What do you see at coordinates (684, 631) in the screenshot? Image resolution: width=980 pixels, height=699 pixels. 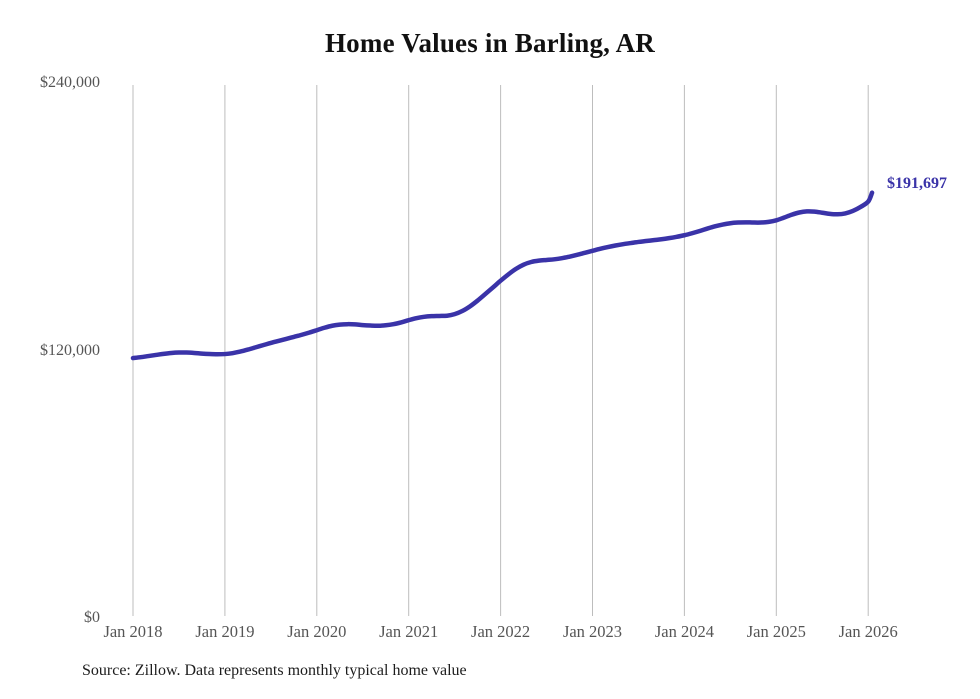 I see `x-tick-label-jan-2024: Jan 2024` at bounding box center [684, 631].